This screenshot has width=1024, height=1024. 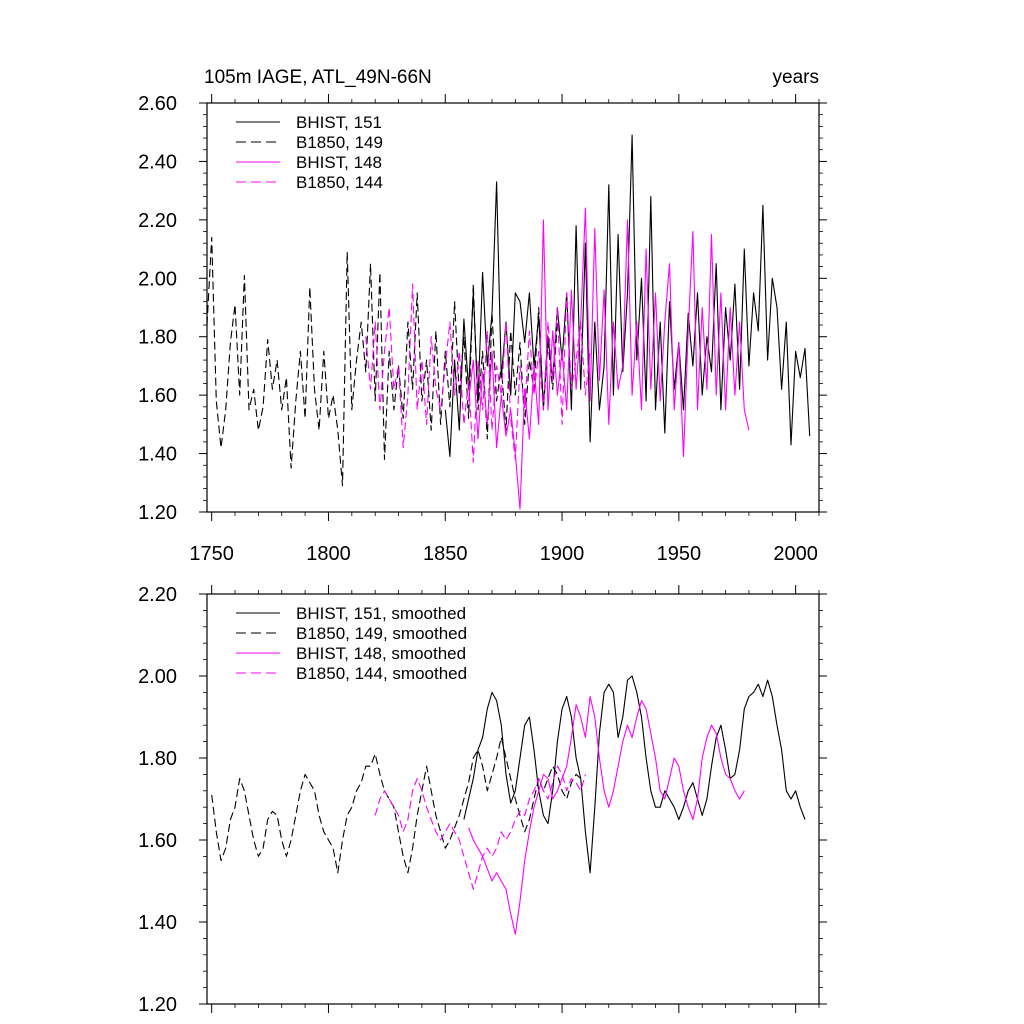 I want to click on legend-label: B1850, 149, smoothed, so click(x=381, y=633).